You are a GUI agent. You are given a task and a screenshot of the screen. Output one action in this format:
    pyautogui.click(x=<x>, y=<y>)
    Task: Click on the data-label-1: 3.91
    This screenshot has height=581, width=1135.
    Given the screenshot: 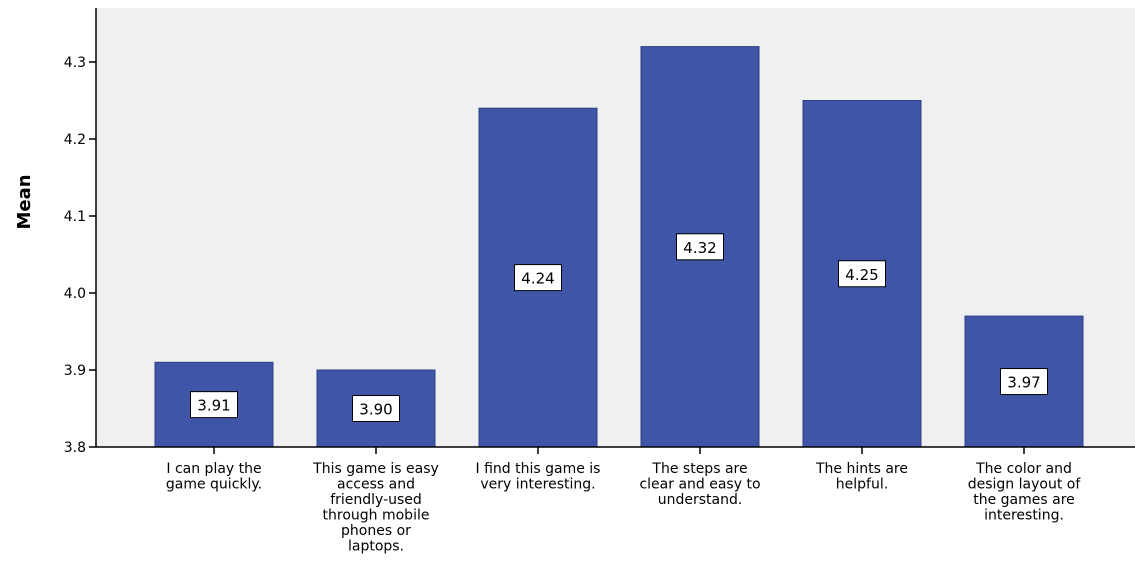 What is the action you would take?
    pyautogui.click(x=214, y=405)
    